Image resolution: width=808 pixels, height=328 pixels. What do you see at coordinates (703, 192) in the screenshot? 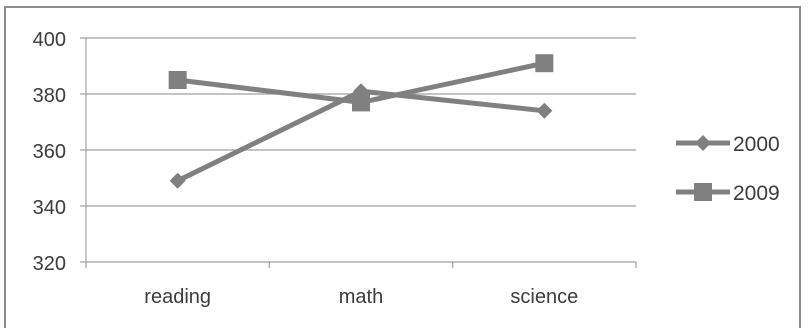
I see `legend-marker-2009` at bounding box center [703, 192].